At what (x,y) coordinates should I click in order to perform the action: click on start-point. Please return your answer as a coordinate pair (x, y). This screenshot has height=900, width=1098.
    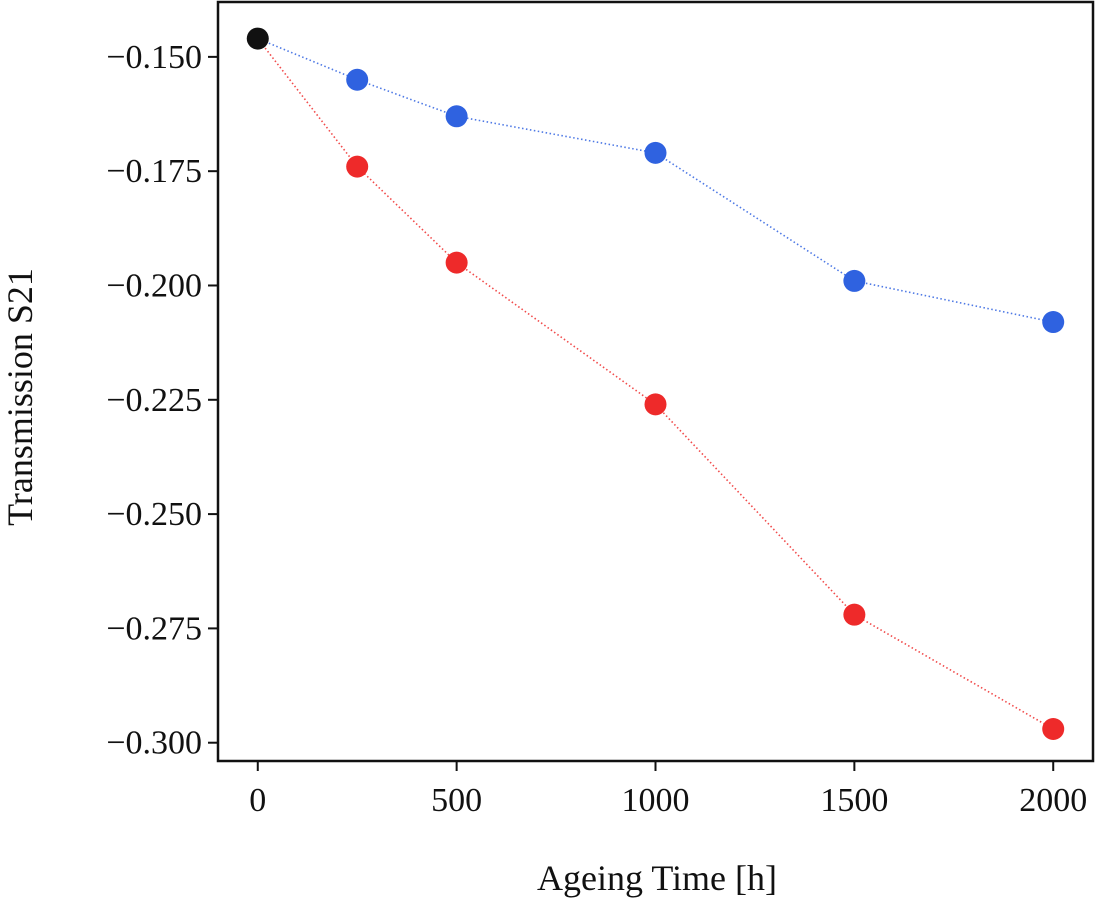
    Looking at the image, I should click on (257, 38).